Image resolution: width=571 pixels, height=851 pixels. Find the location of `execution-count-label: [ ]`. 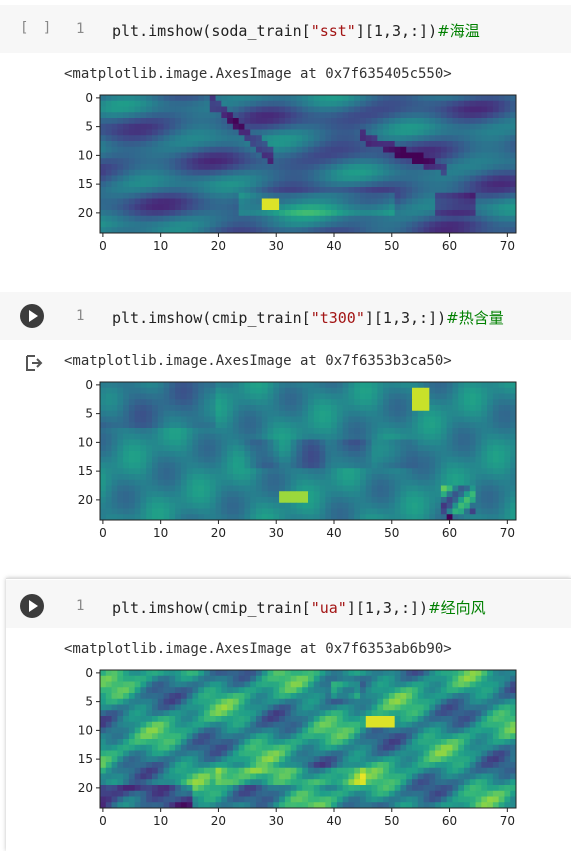

execution-count-label: [ ] is located at coordinates (37, 28).